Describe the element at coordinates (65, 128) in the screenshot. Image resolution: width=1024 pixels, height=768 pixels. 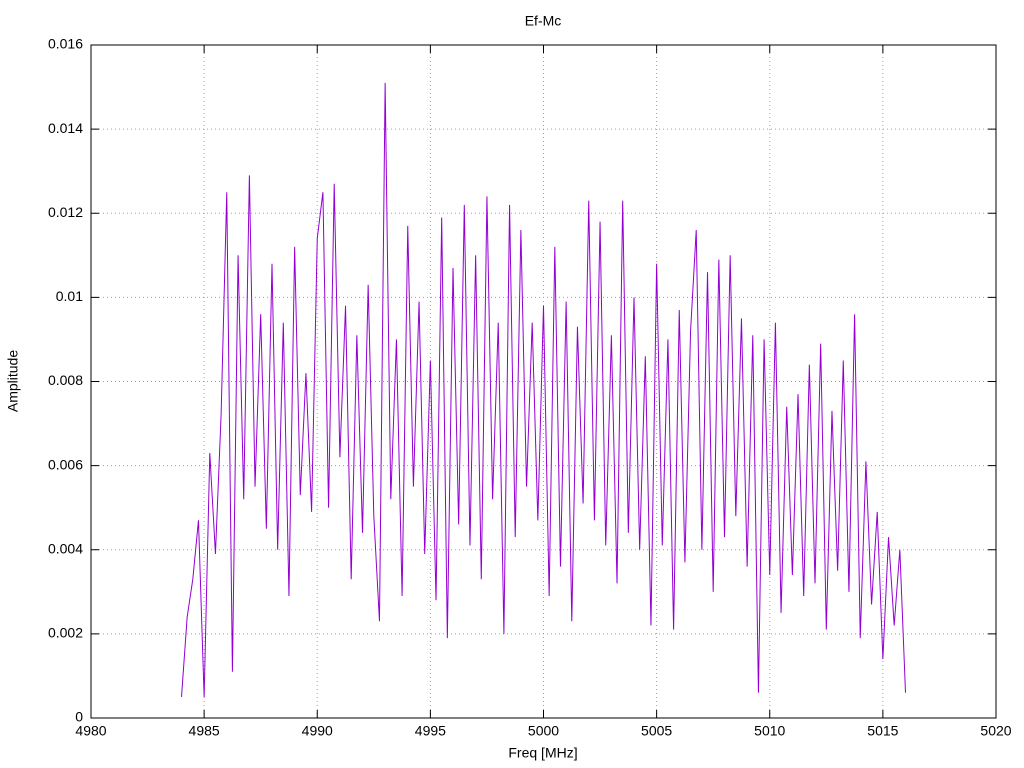
I see `y-tick-label: 0.014` at that location.